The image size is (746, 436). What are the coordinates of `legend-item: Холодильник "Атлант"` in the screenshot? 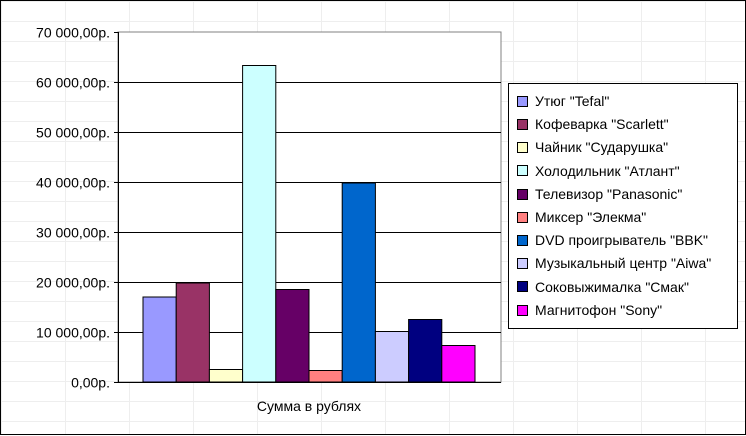 It's located at (598, 171).